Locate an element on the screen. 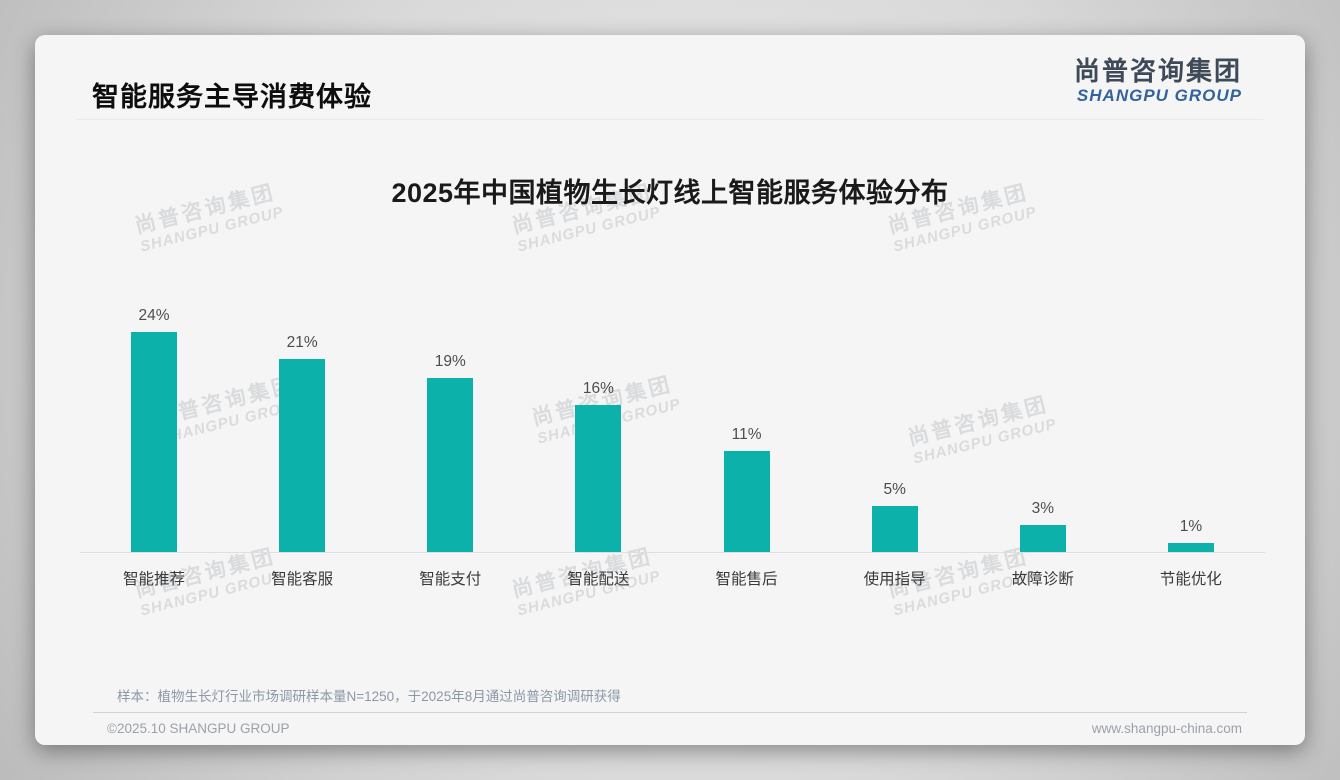 Image resolution: width=1340 pixels, height=780 pixels. bar-value-label: 11% is located at coordinates (746, 435).